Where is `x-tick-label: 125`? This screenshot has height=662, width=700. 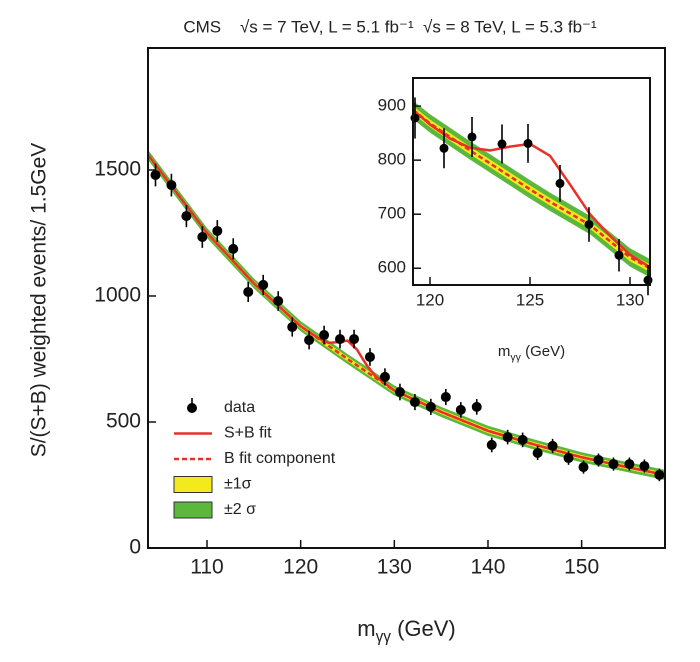
x-tick-label: 125 is located at coordinates (530, 300).